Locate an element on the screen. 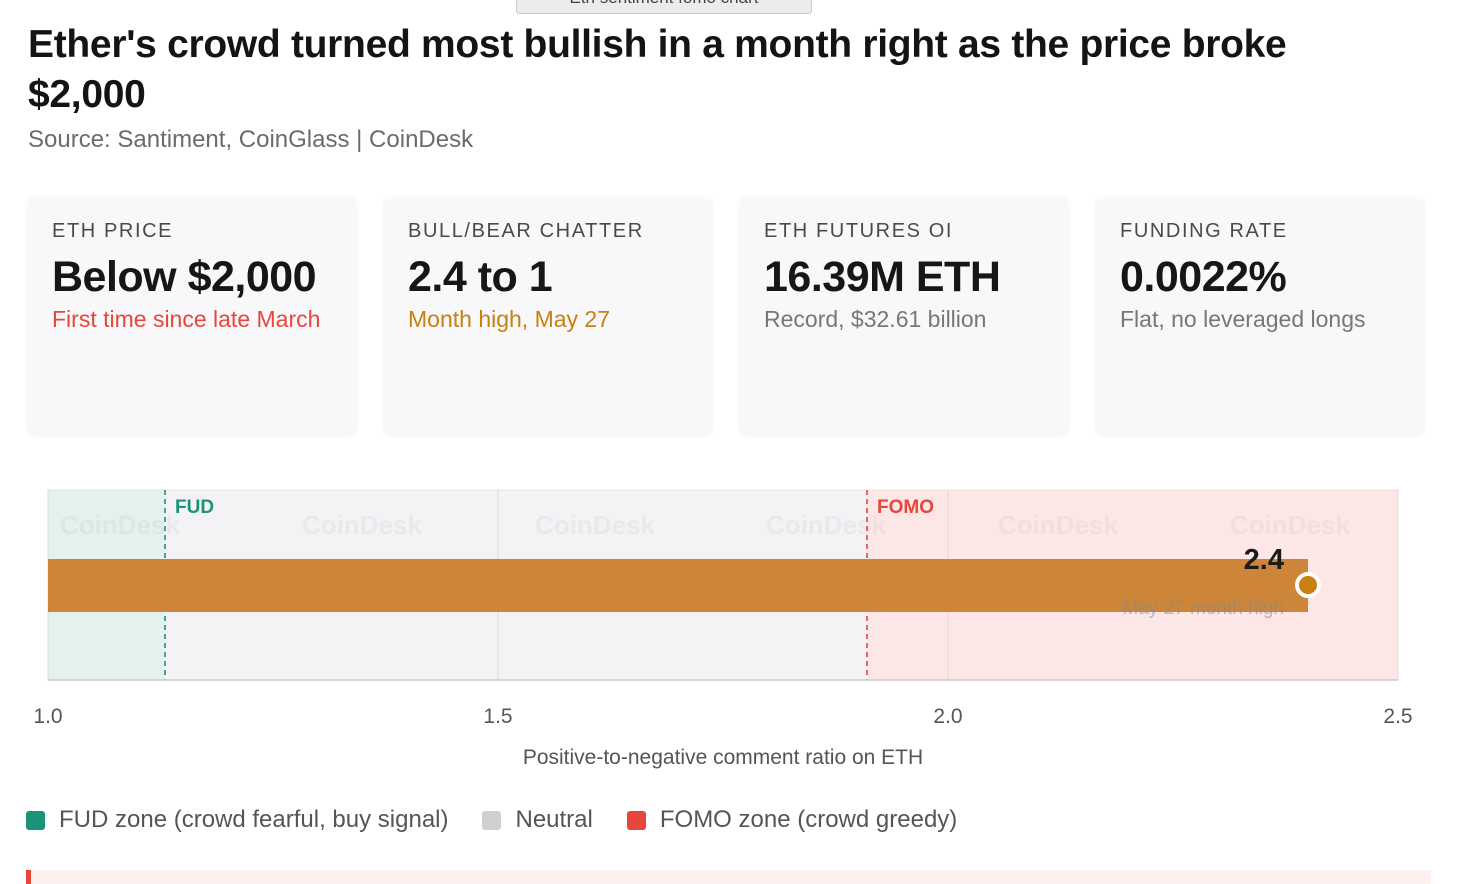 Image resolution: width=1472 pixels, height=884 pixels. legend-item-fud: FUD zone (crowd fearful, buy signal) is located at coordinates (237, 820).